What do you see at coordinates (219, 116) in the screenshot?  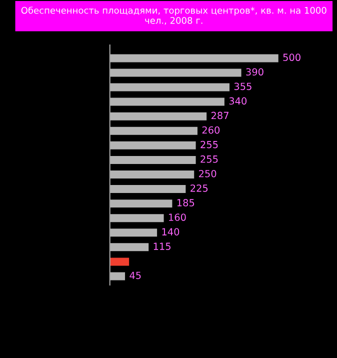 I see `data-label: 287` at bounding box center [219, 116].